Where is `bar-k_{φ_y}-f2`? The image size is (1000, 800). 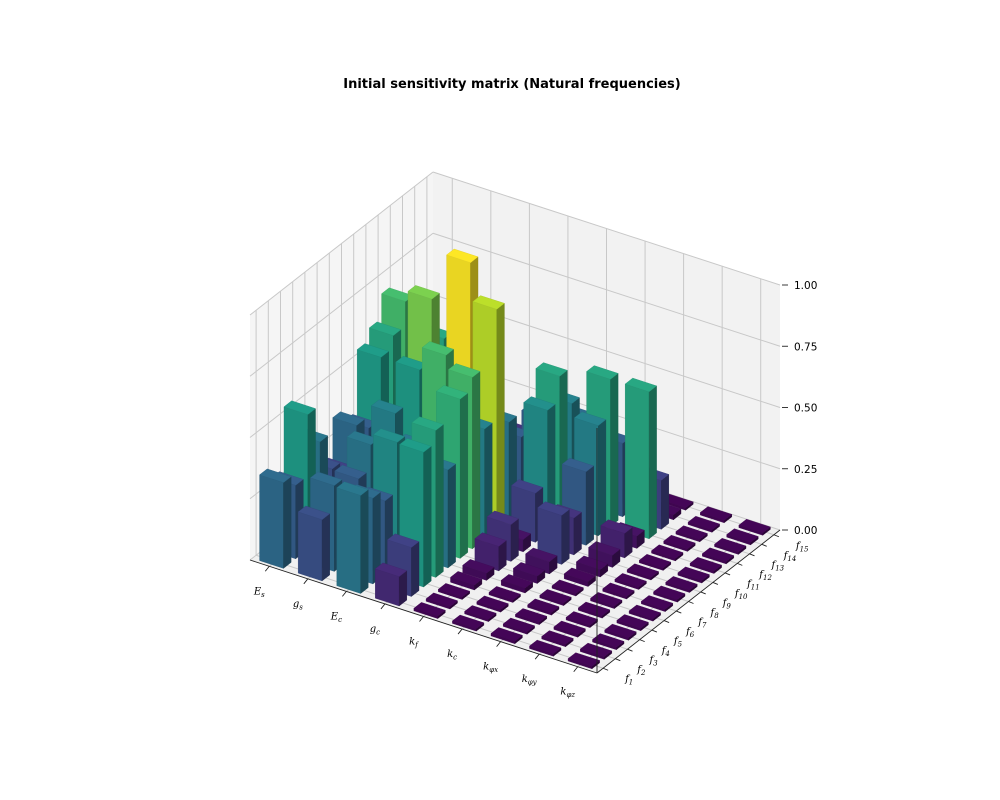 bar-k_{φ_y}-f2 is located at coordinates (557, 639).